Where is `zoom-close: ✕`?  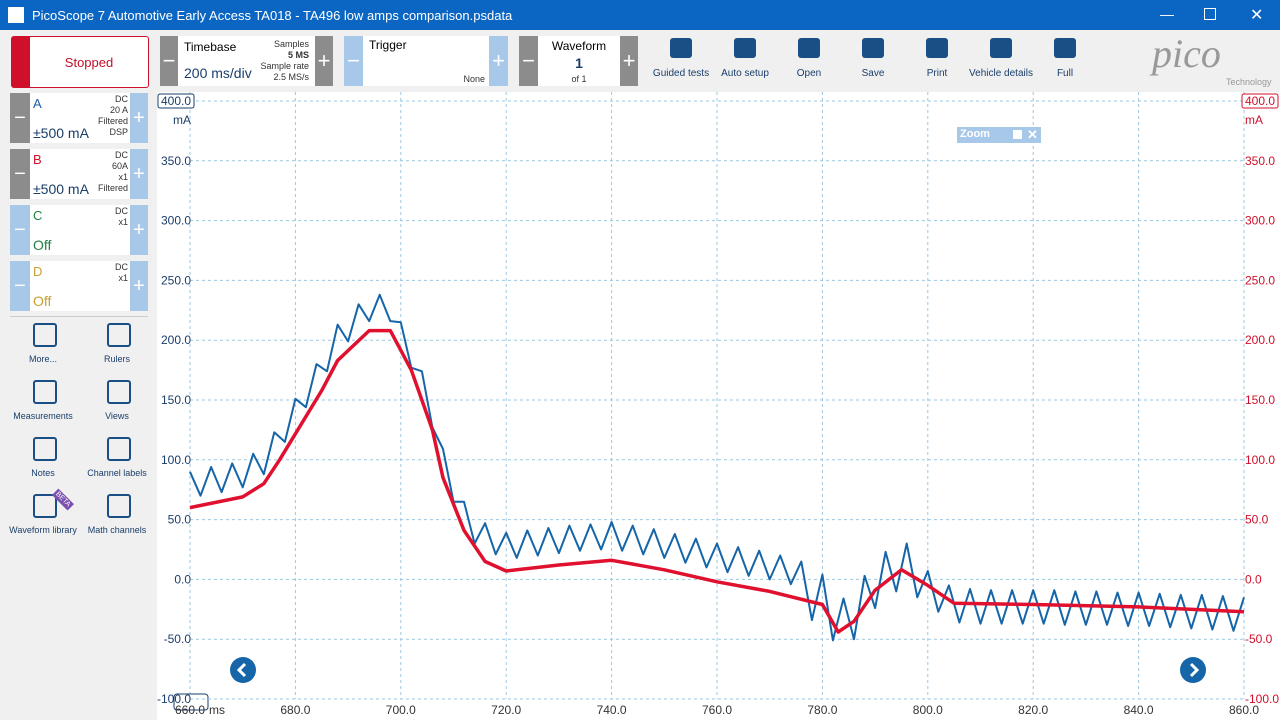 zoom-close: ✕ is located at coordinates (1032, 135).